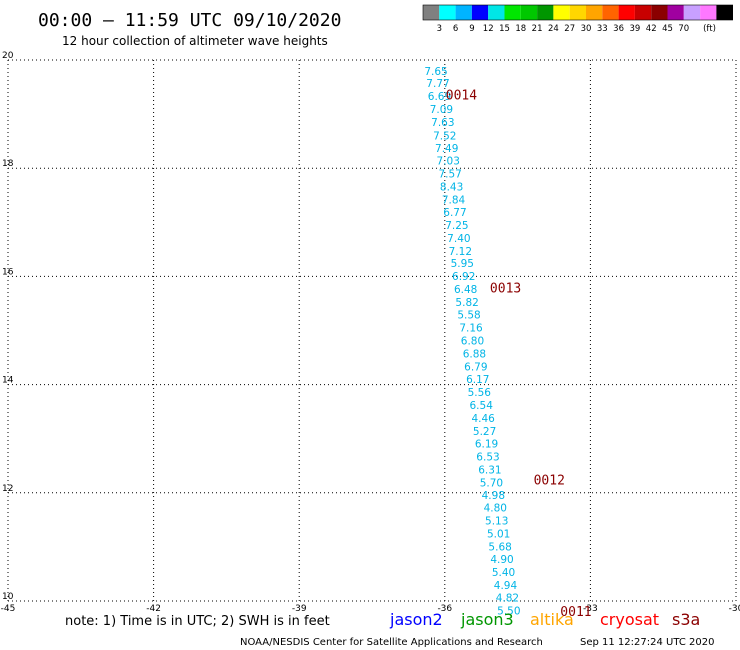  Describe the element at coordinates (8, 381) in the screenshot. I see `y-tick-label: 14` at that location.